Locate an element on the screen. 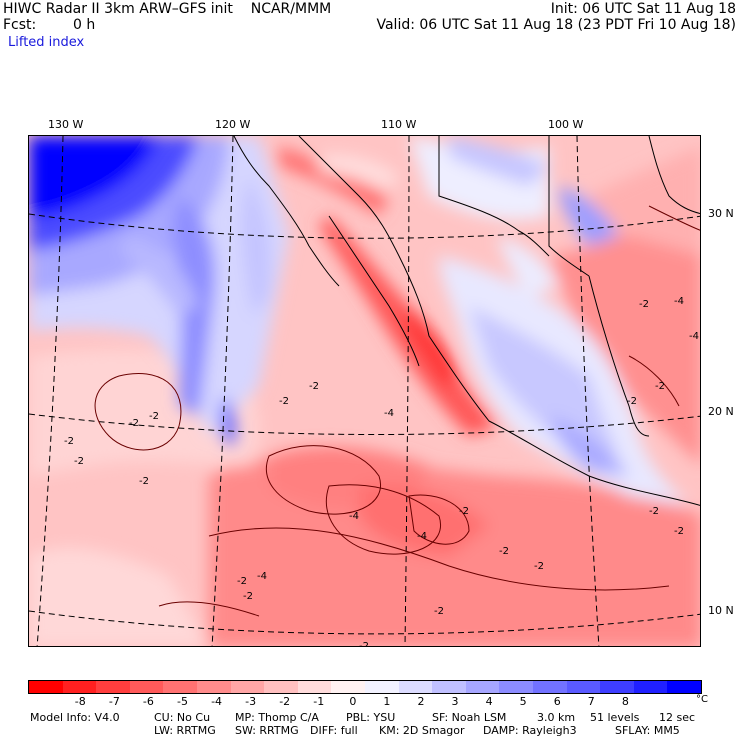  colorbar is located at coordinates (365, 687).